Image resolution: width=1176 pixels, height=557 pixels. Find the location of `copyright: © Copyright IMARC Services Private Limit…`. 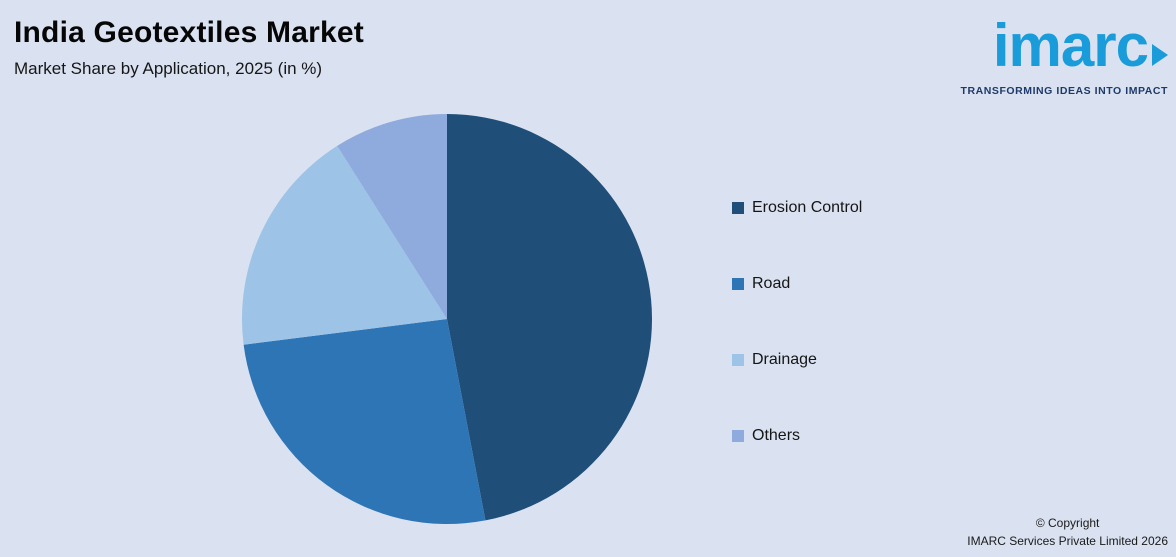

copyright: © Copyright IMARC Services Private Limit… is located at coordinates (1067, 532).